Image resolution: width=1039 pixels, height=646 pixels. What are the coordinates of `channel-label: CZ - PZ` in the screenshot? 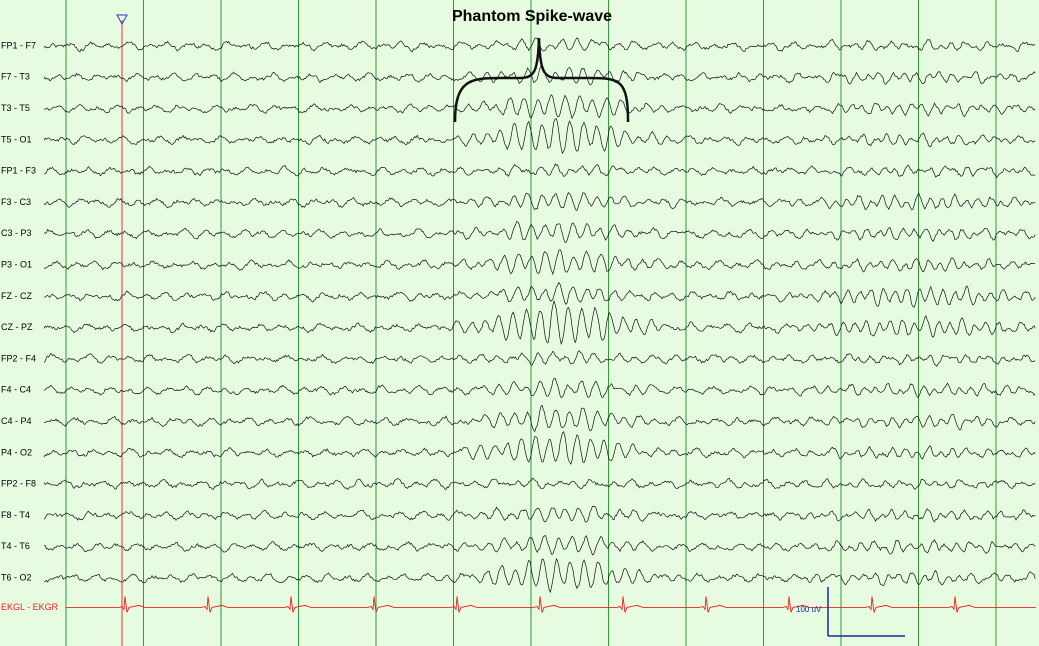 It's located at (17, 327).